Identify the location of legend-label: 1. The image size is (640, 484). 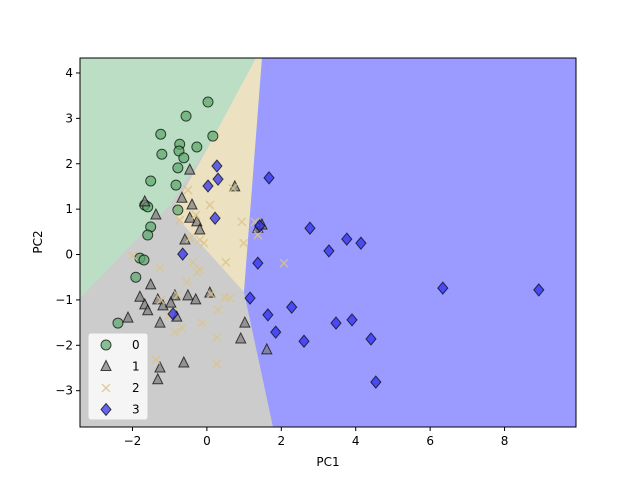
(136, 367).